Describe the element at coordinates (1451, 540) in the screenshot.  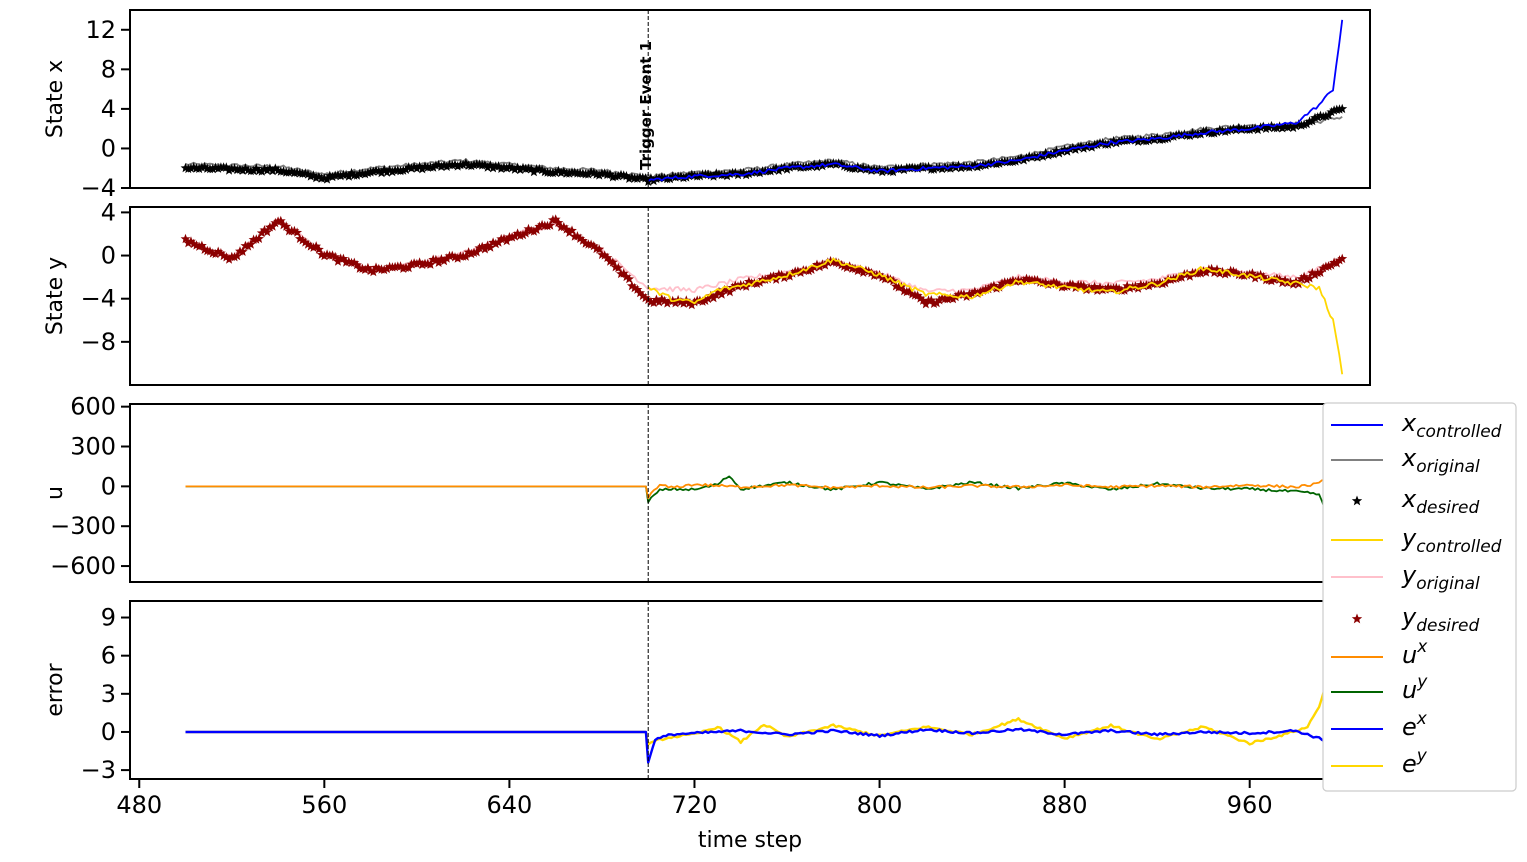
I see `legend-label: ycontrolled` at that location.